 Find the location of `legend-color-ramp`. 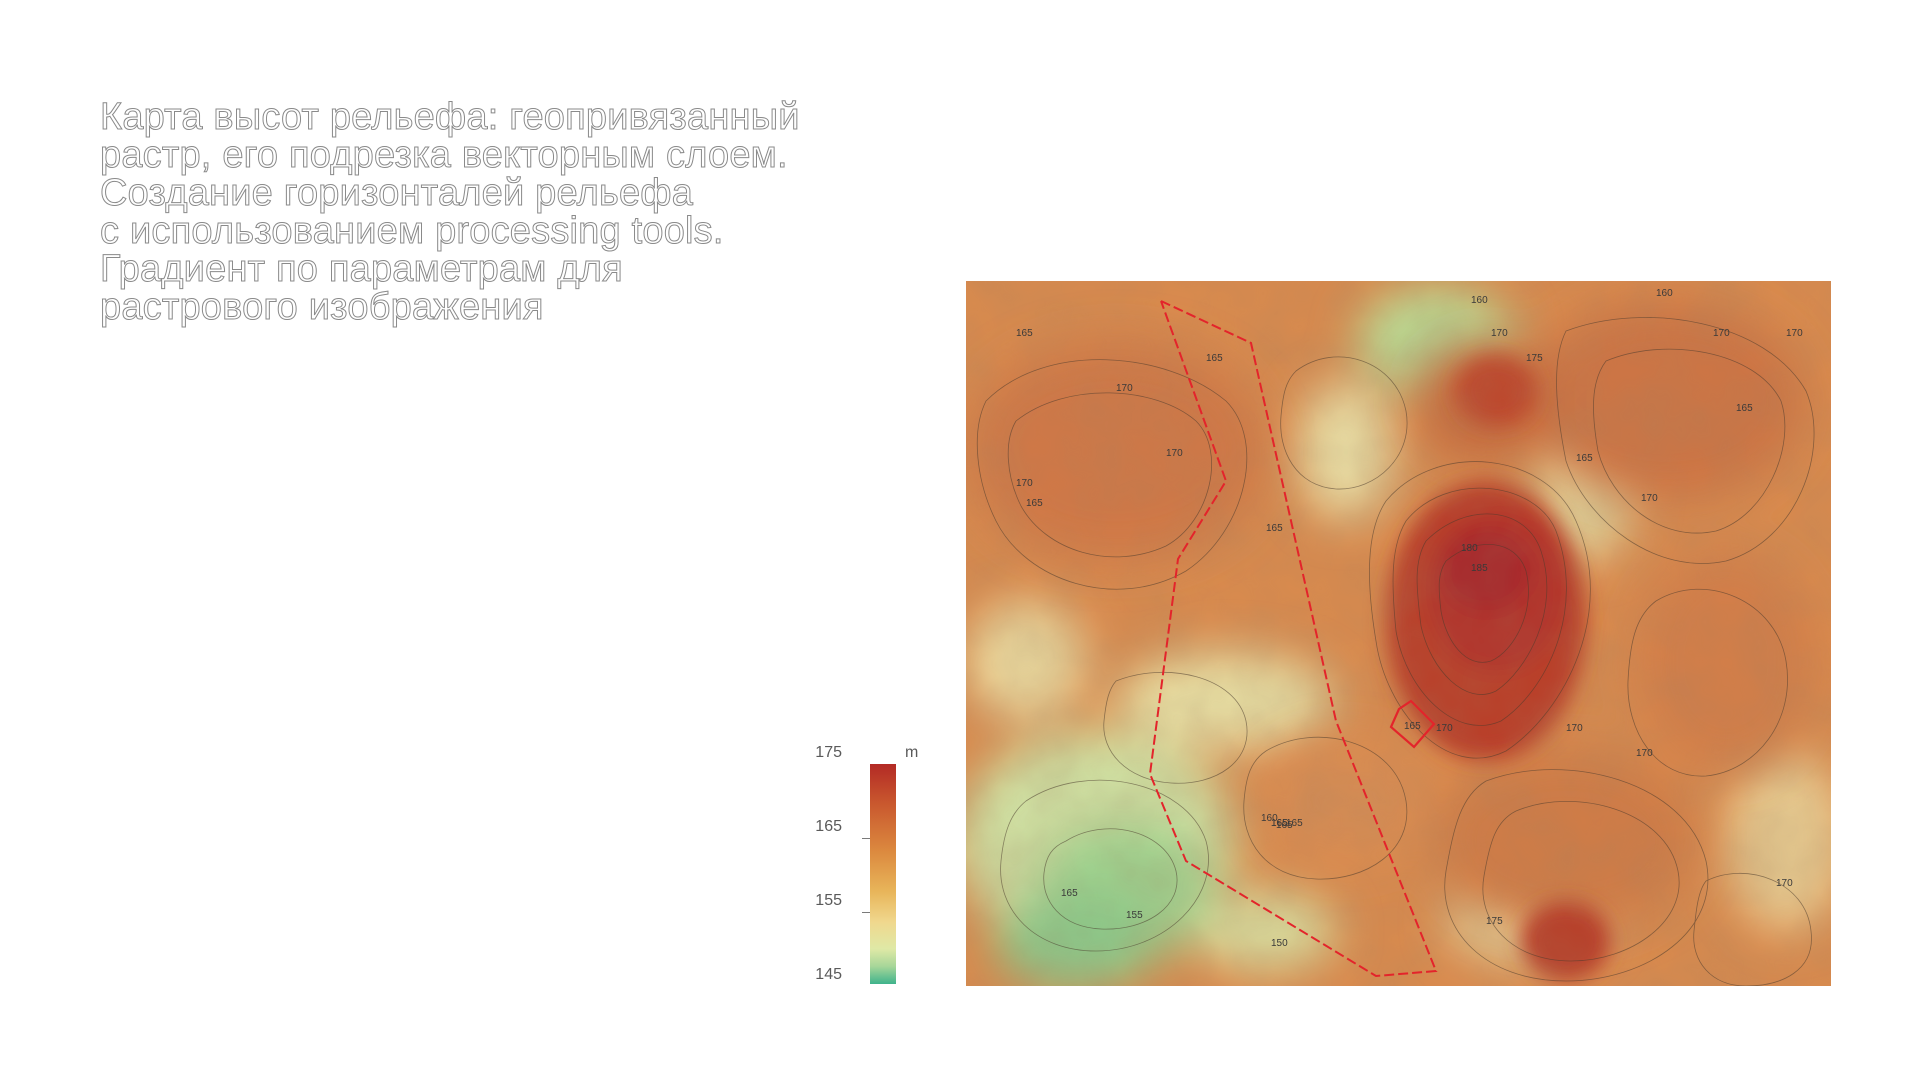

legend-color-ramp is located at coordinates (883, 874).